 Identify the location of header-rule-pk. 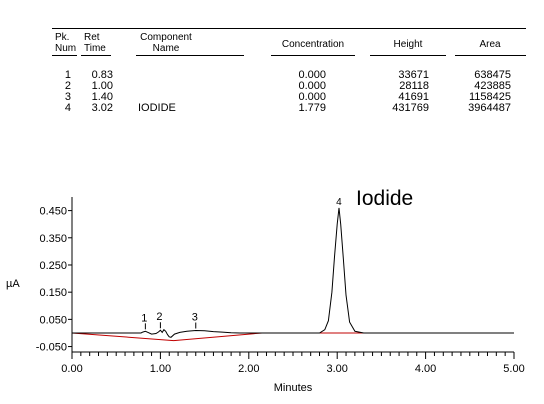
(64, 55).